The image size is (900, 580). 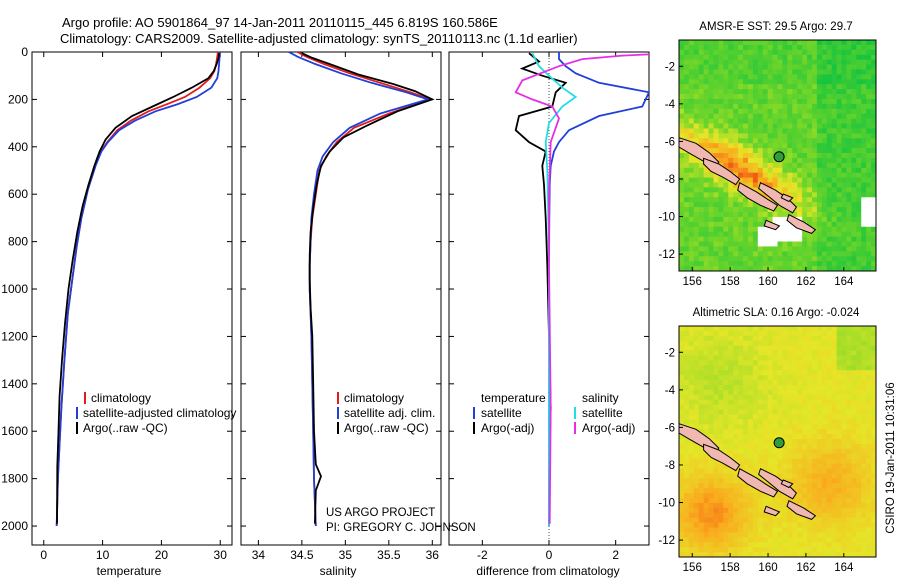 What do you see at coordinates (125, 428) in the screenshot?
I see `legend-label-argo: Argo(..raw -QC)` at bounding box center [125, 428].